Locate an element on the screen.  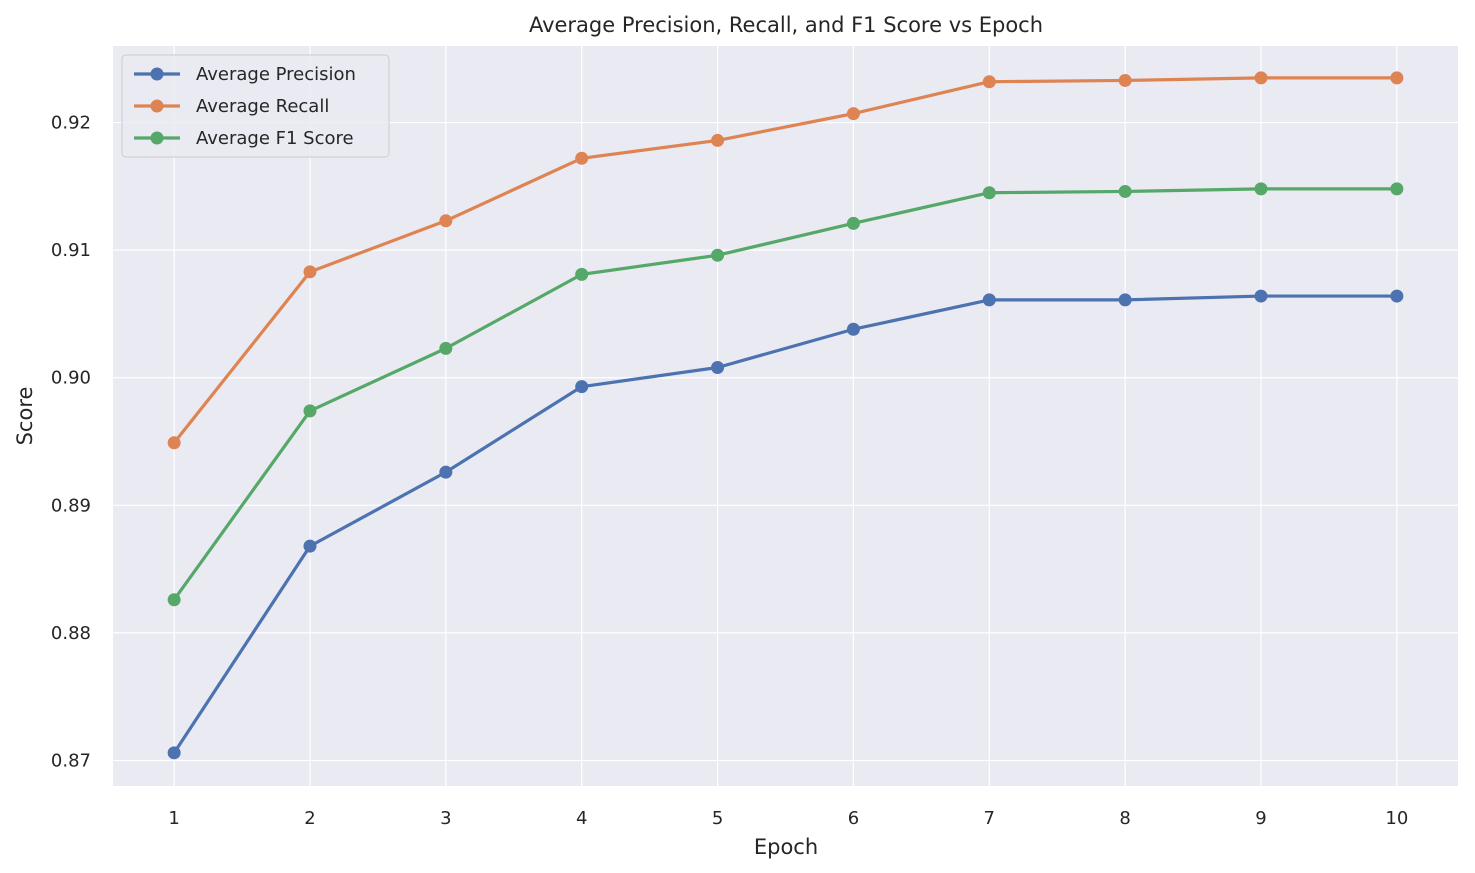
y-tick-labels: 0.87 0.88 0.89 0.90 0.91 0.92 is located at coordinates (71, 442).